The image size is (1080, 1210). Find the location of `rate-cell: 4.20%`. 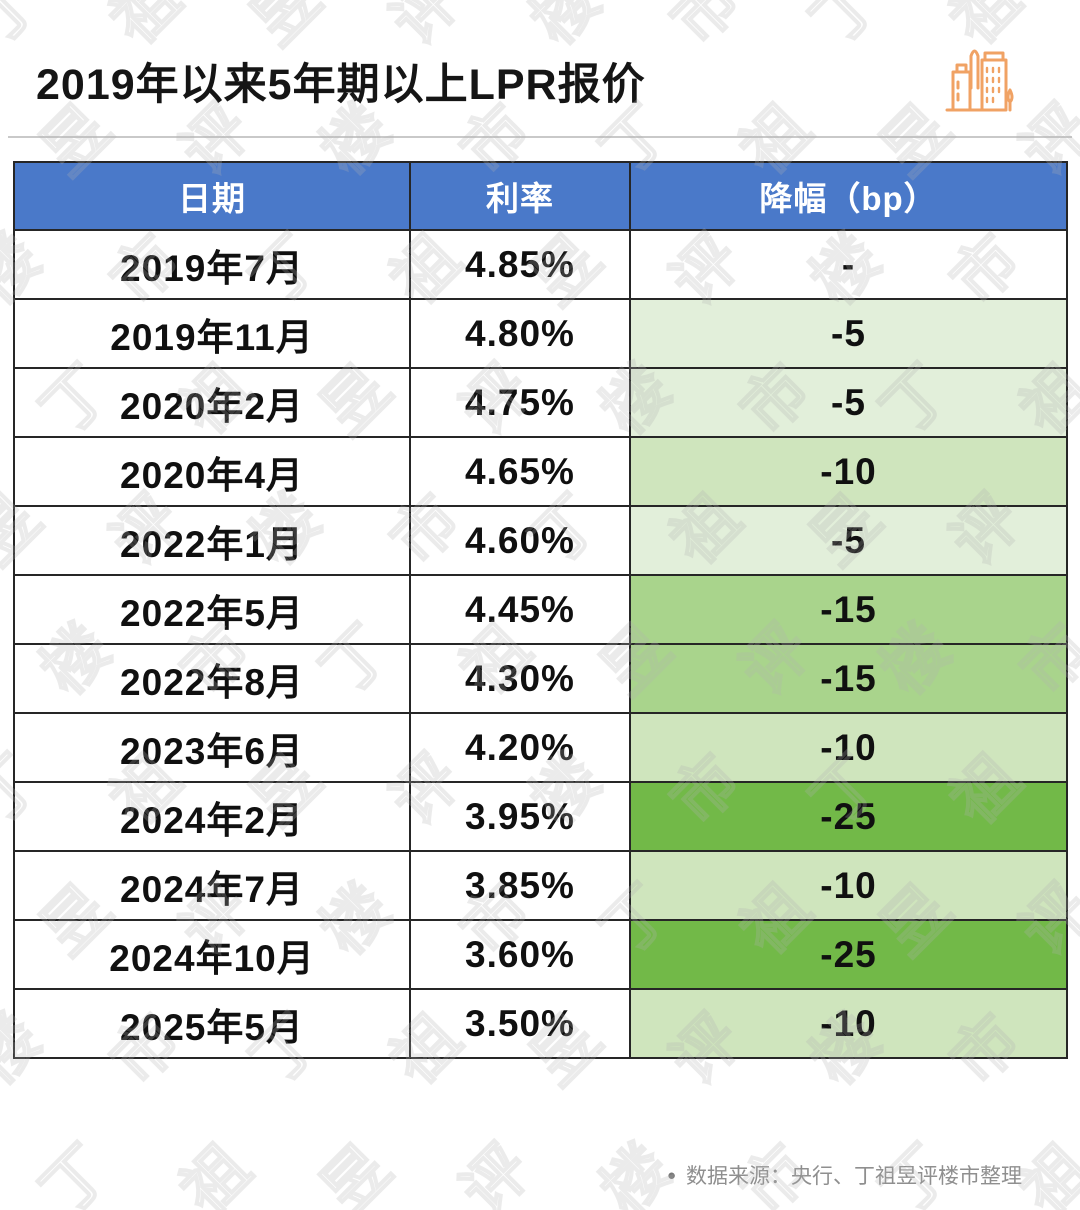

rate-cell: 4.20% is located at coordinates (520, 747).